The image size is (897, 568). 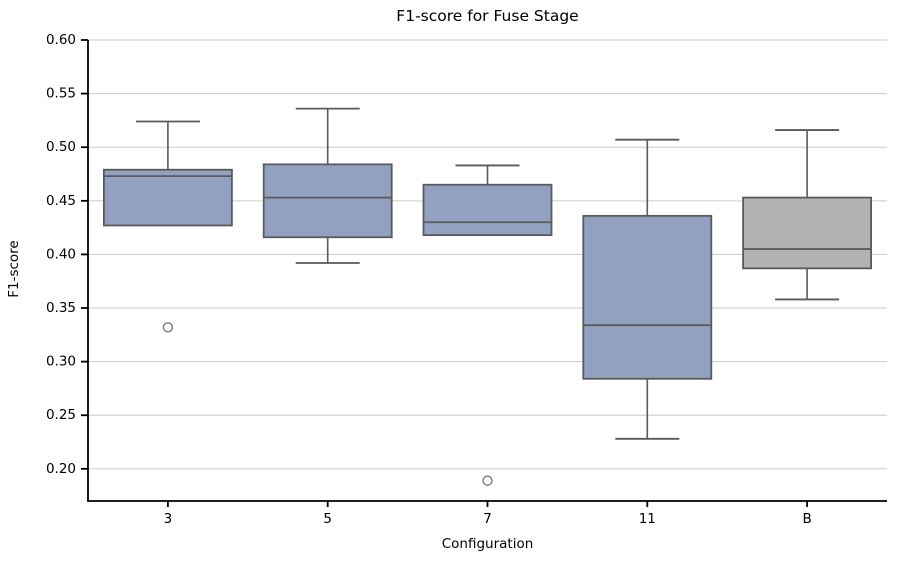 I want to click on y-tick-label: 0.55, so click(x=61, y=94).